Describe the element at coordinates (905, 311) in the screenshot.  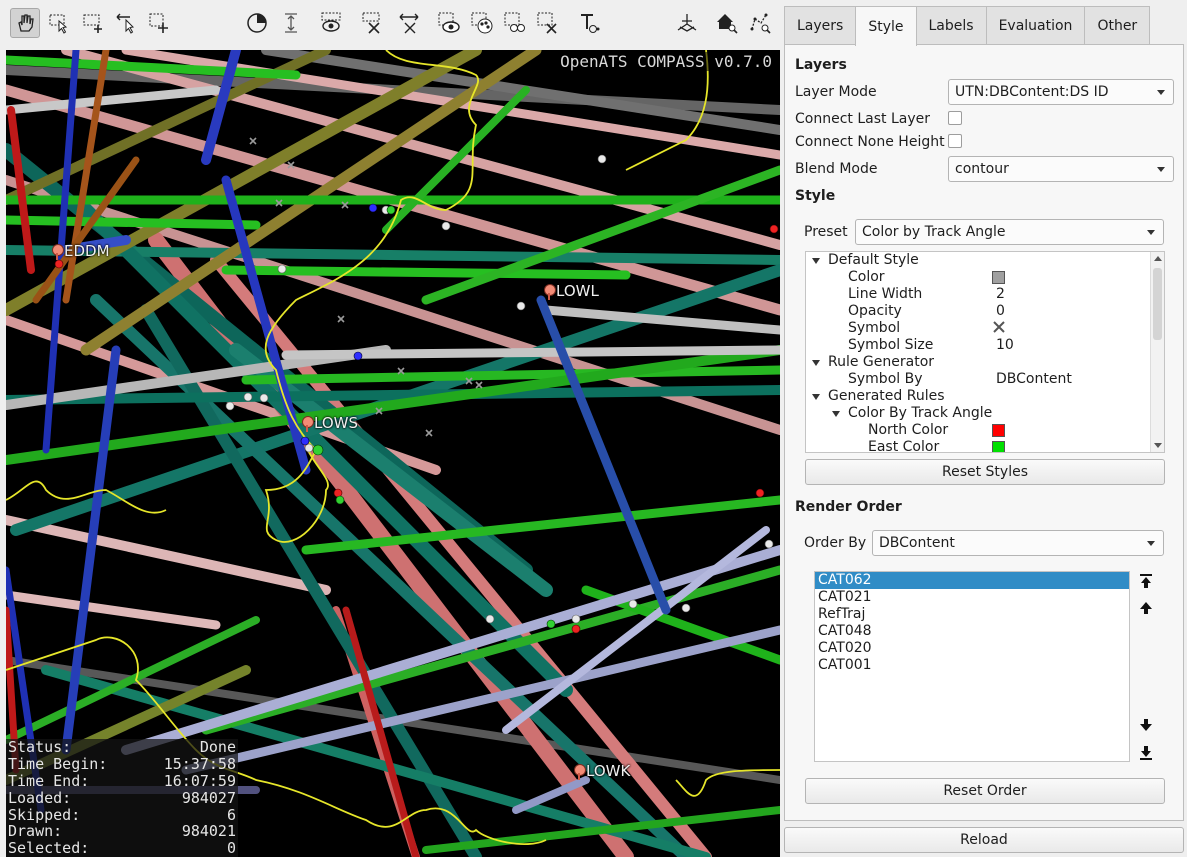
I see `tree-row-opacity: Opacity 0` at that location.